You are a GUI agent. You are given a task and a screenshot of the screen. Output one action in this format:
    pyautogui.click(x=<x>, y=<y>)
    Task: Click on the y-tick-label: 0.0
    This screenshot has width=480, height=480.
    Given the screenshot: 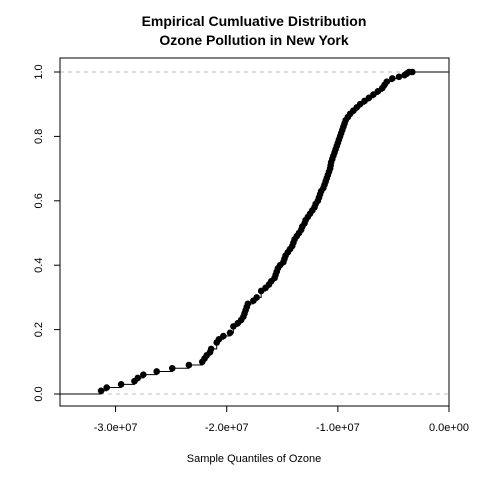 What is the action you would take?
    pyautogui.click(x=39, y=393)
    